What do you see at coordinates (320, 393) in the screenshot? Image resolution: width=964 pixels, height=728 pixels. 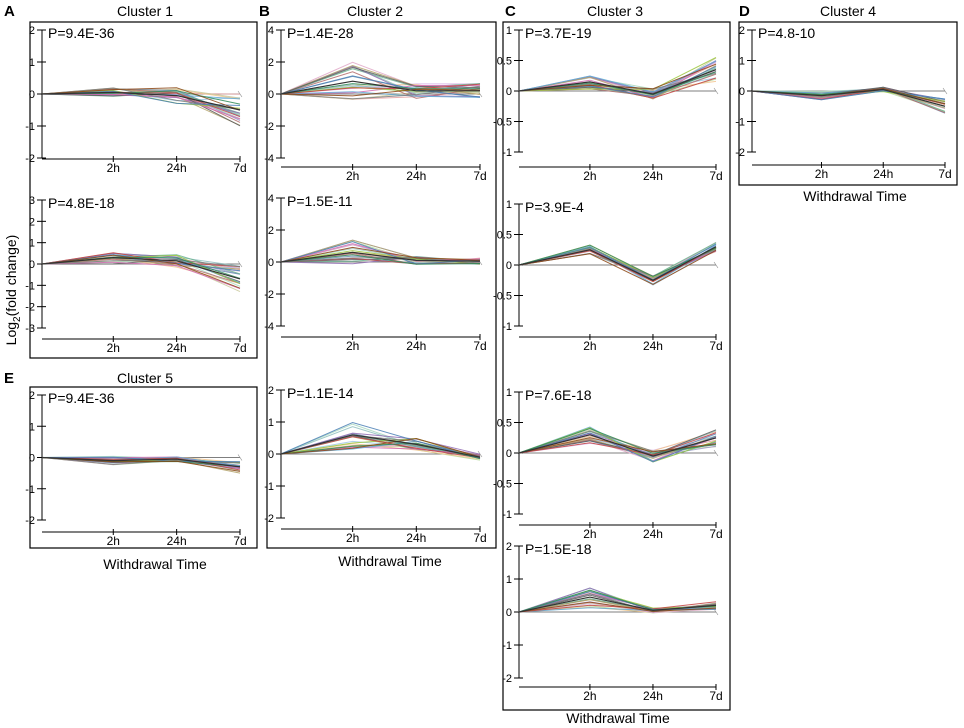 I see `p-value-label: P=1.1E-14` at bounding box center [320, 393].